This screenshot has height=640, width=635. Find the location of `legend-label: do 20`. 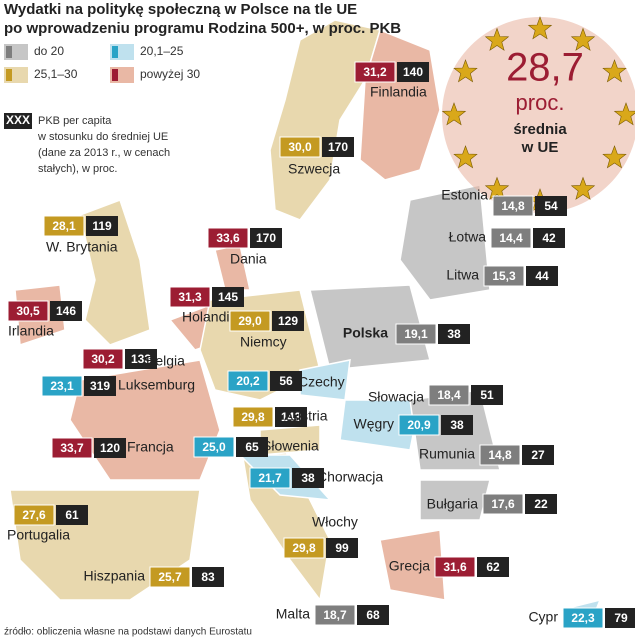

legend-label: do 20 is located at coordinates (49, 51).